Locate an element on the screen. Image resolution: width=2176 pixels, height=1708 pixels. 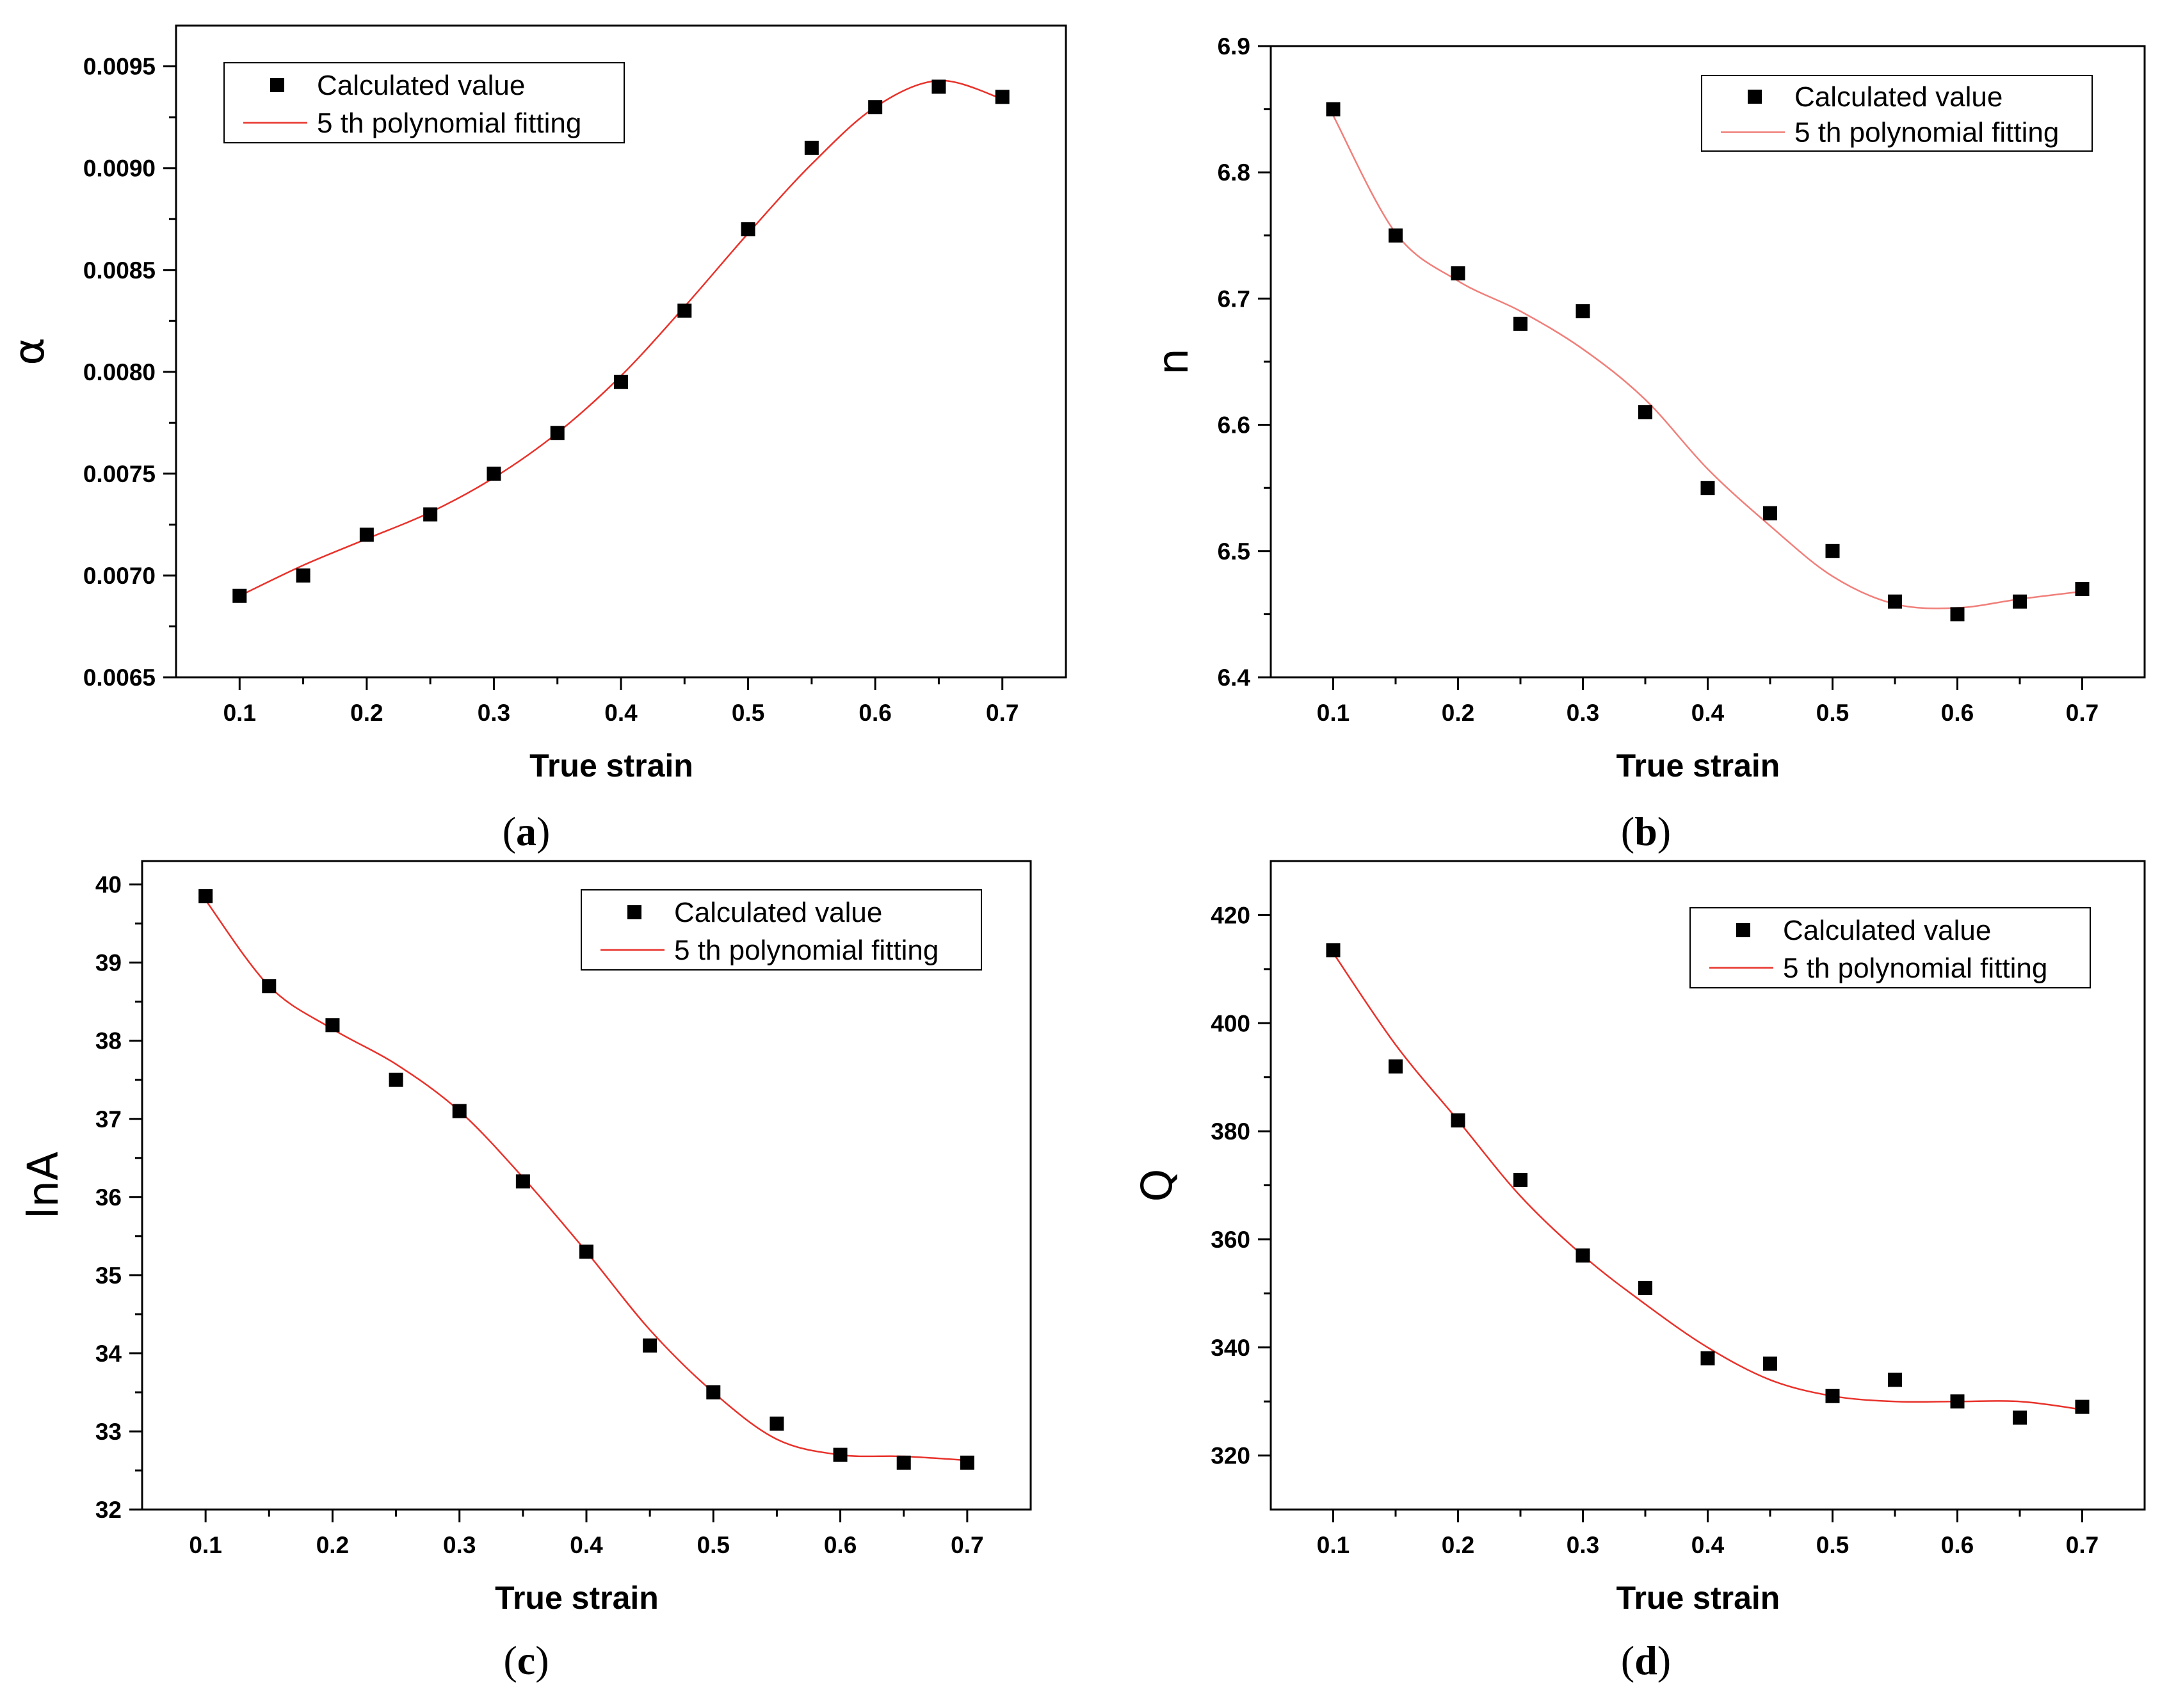
y-tick-label: 420 is located at coordinates (1231, 915).